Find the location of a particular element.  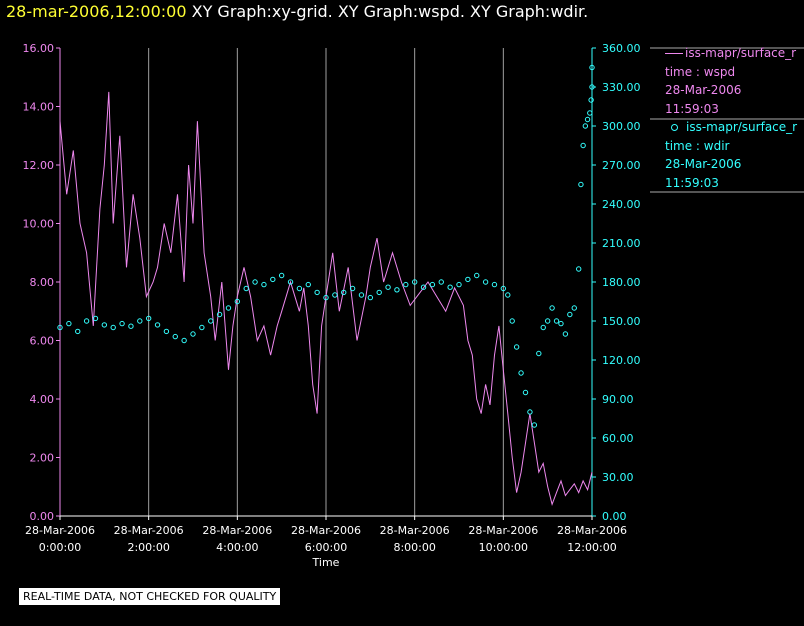

x-tick-label-time: 12:00:00 is located at coordinates (591, 547).